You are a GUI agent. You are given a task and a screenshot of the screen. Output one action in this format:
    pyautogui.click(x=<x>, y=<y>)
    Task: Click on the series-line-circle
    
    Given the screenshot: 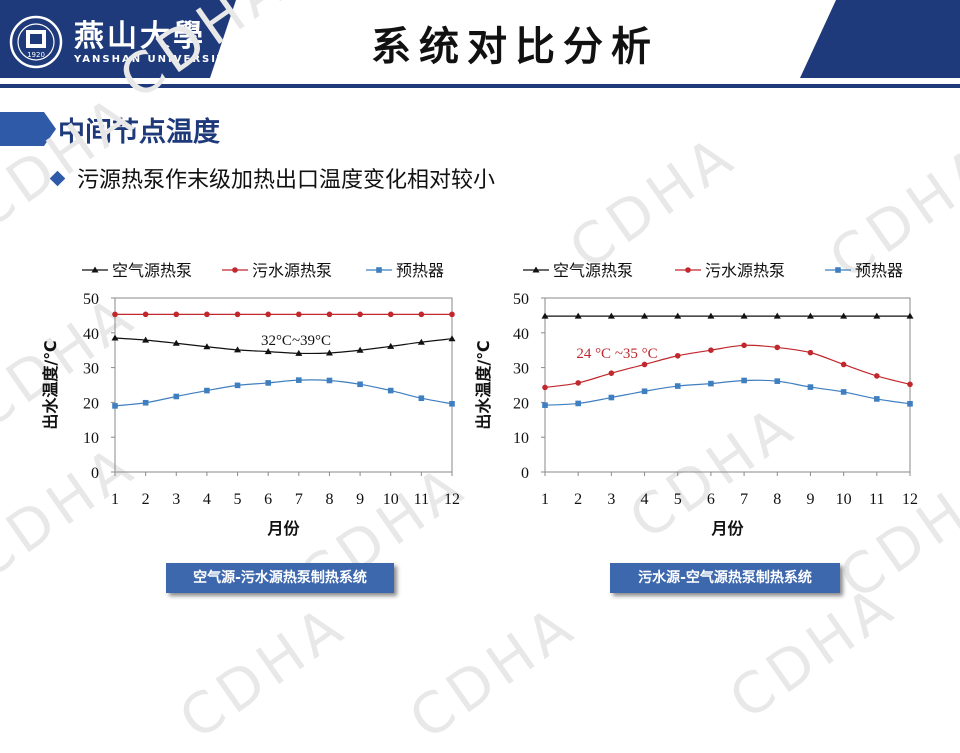 What is the action you would take?
    pyautogui.click(x=727, y=366)
    